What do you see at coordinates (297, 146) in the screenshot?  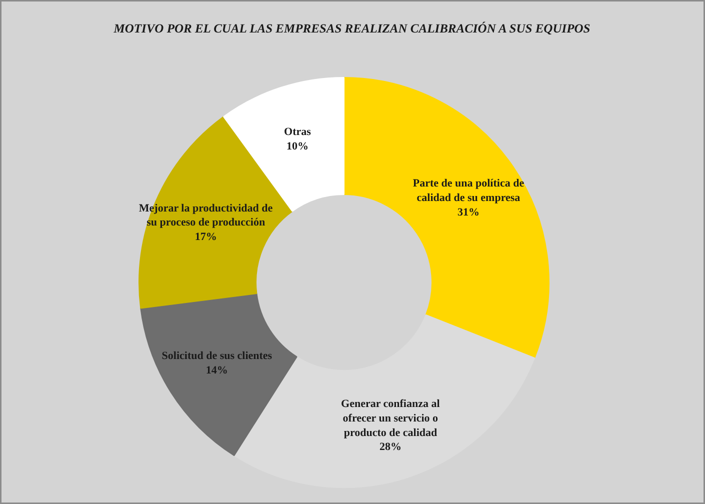 I see `data-label: 10%` at bounding box center [297, 146].